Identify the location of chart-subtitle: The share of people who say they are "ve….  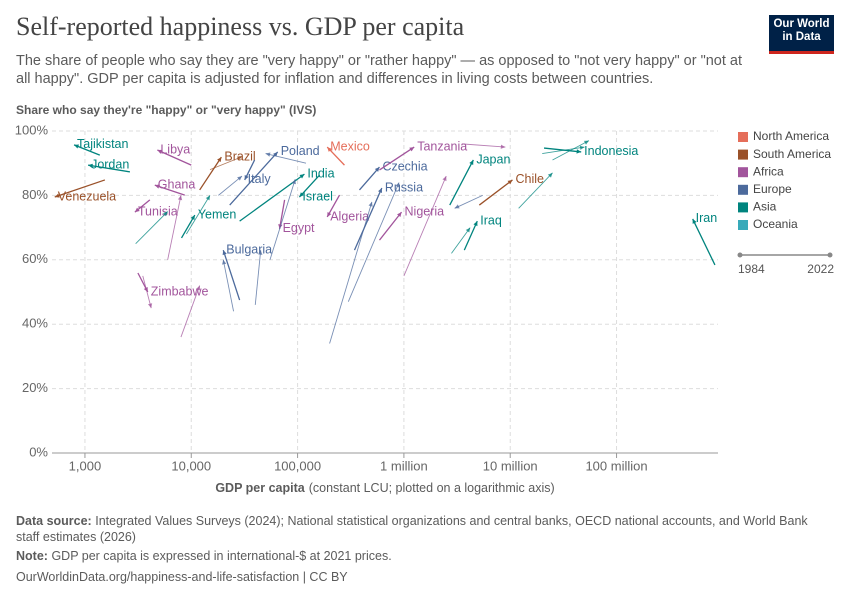
(379, 70).